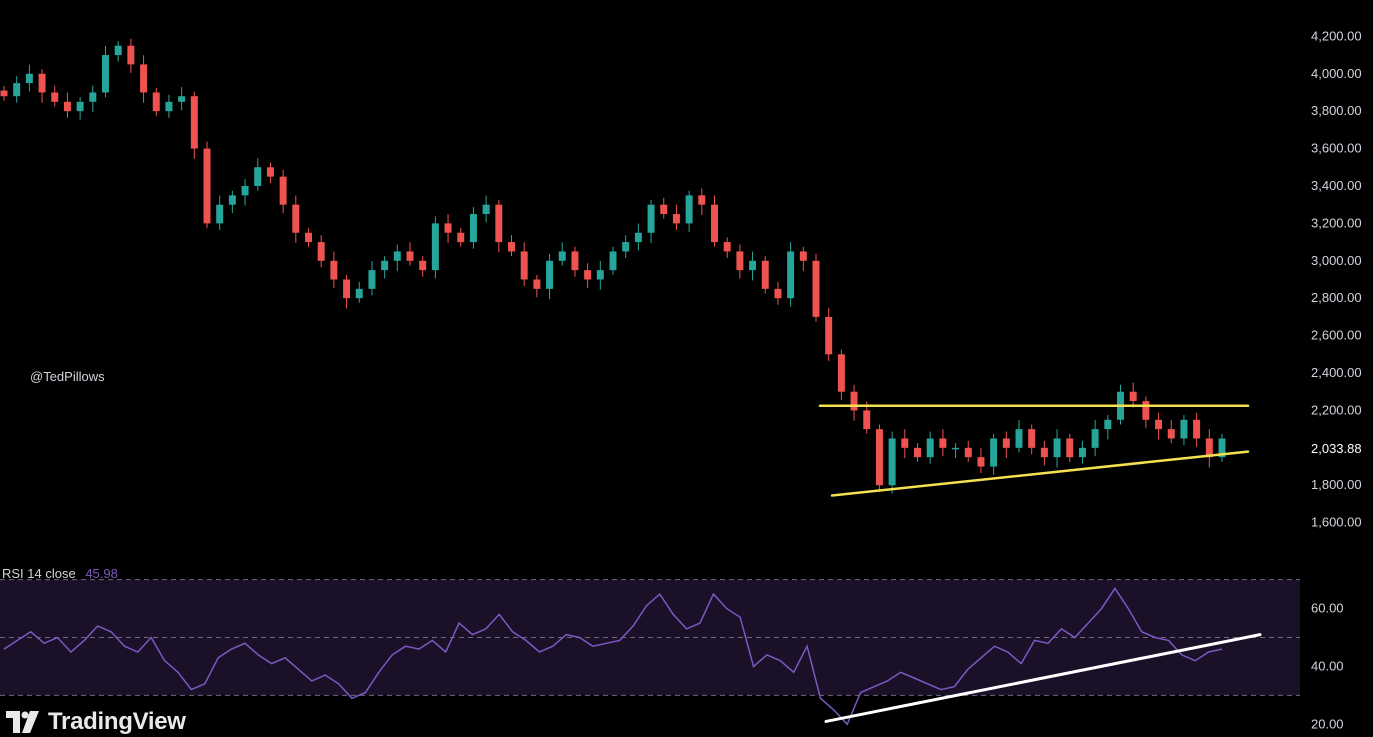 Image resolution: width=1373 pixels, height=737 pixels. What do you see at coordinates (1336, 148) in the screenshot?
I see `price-tick-label: 3,600.00` at bounding box center [1336, 148].